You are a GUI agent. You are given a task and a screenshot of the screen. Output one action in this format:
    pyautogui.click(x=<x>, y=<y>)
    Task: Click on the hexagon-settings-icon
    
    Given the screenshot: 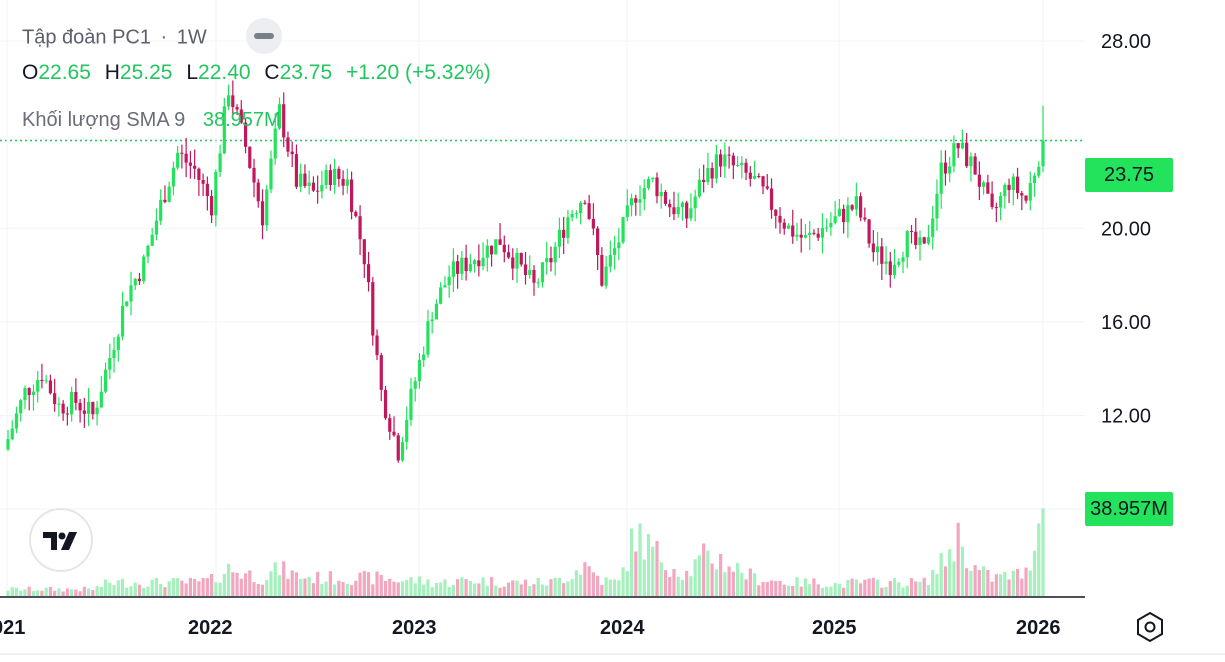 What is the action you would take?
    pyautogui.click(x=1150, y=627)
    